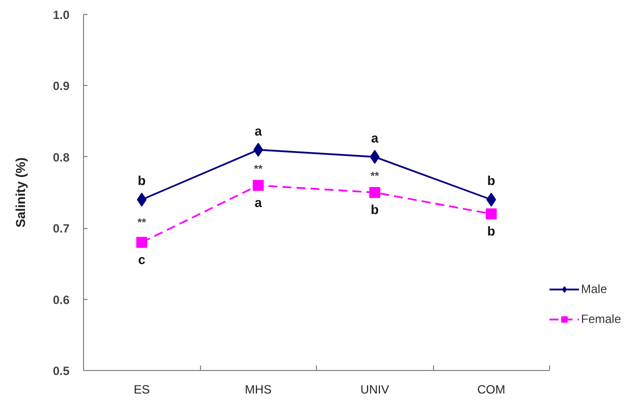 The height and width of the screenshot is (406, 642). I want to click on x-tick-label: MHS, so click(258, 389).